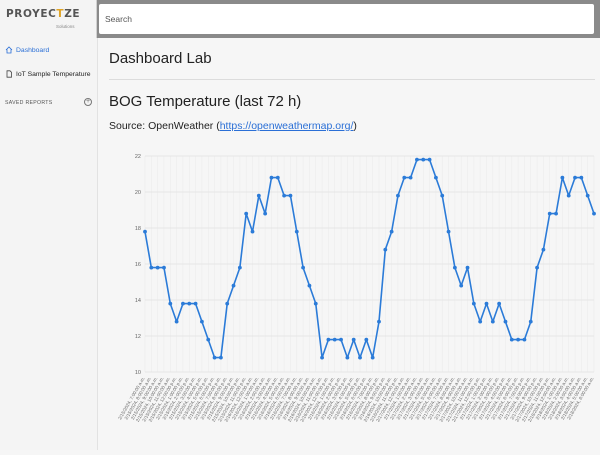  Describe the element at coordinates (9, 50) in the screenshot. I see `home-icon` at that location.